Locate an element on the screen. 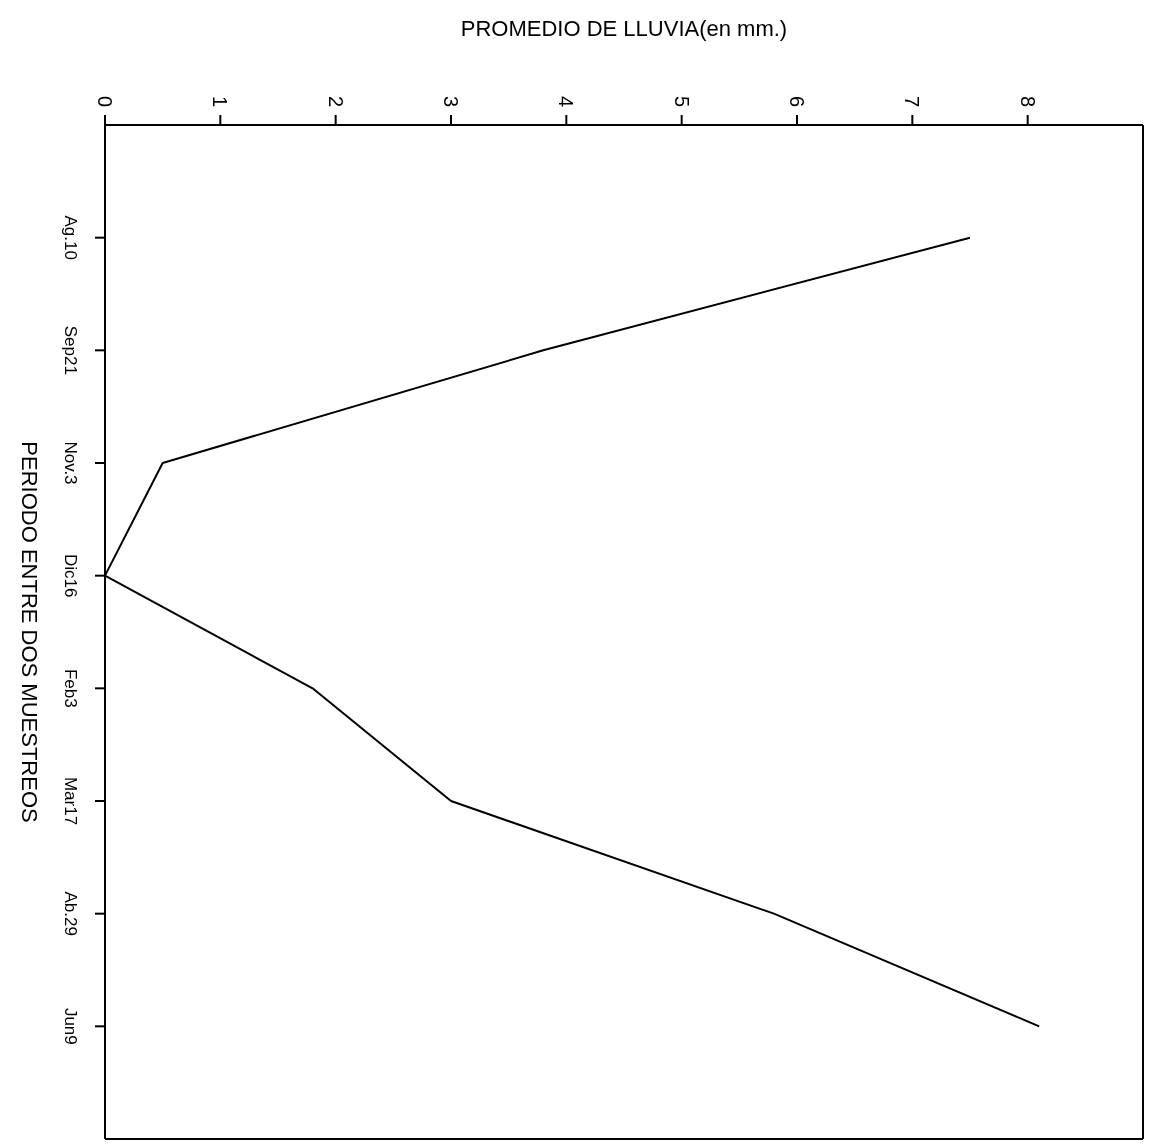  x-tick-label: 8 is located at coordinates (1027, 101).